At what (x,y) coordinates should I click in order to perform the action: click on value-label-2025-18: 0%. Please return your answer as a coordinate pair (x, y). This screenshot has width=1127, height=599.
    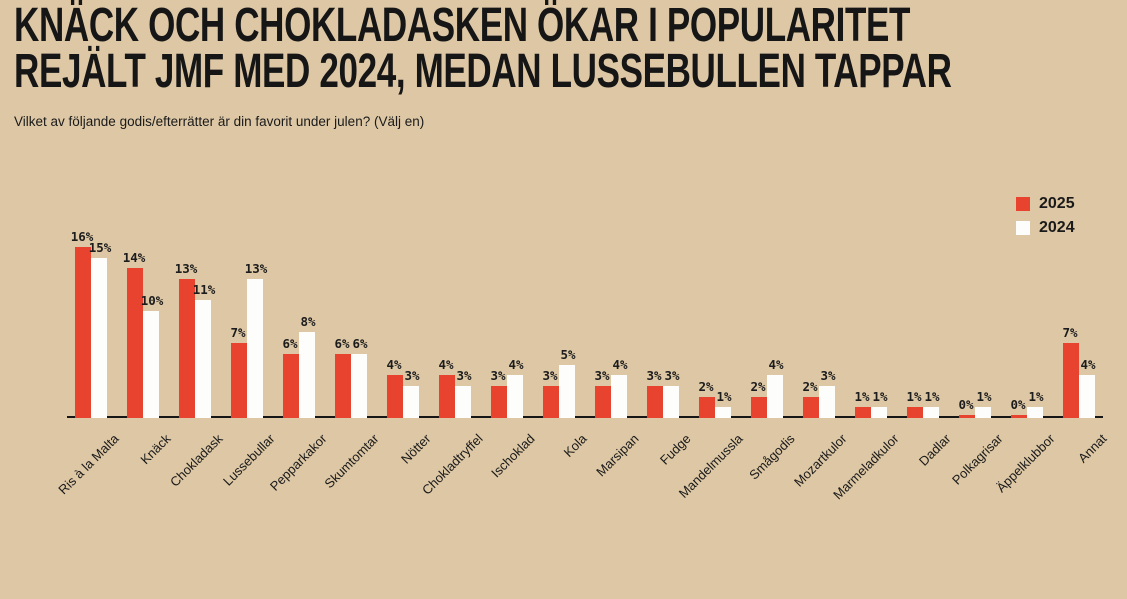
    Looking at the image, I should click on (1018, 404).